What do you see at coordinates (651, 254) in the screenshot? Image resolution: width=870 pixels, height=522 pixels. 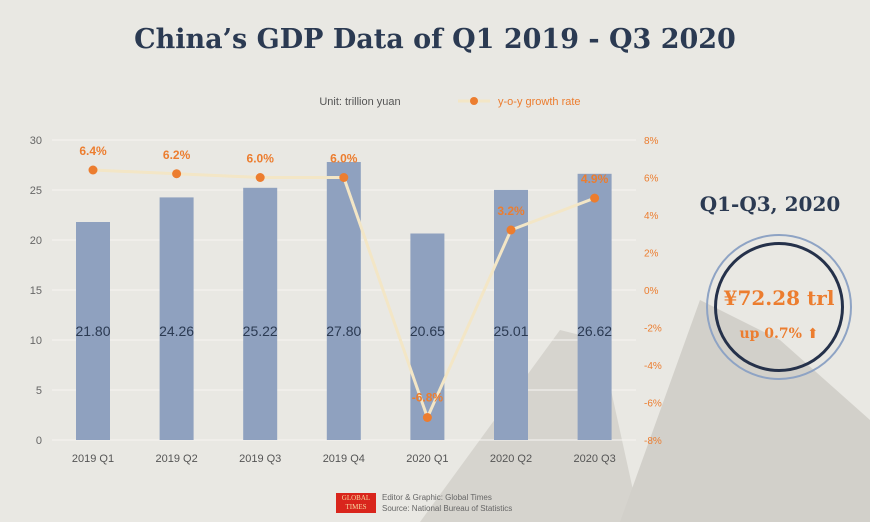 I see `y2-tick-label: 2%` at bounding box center [651, 254].